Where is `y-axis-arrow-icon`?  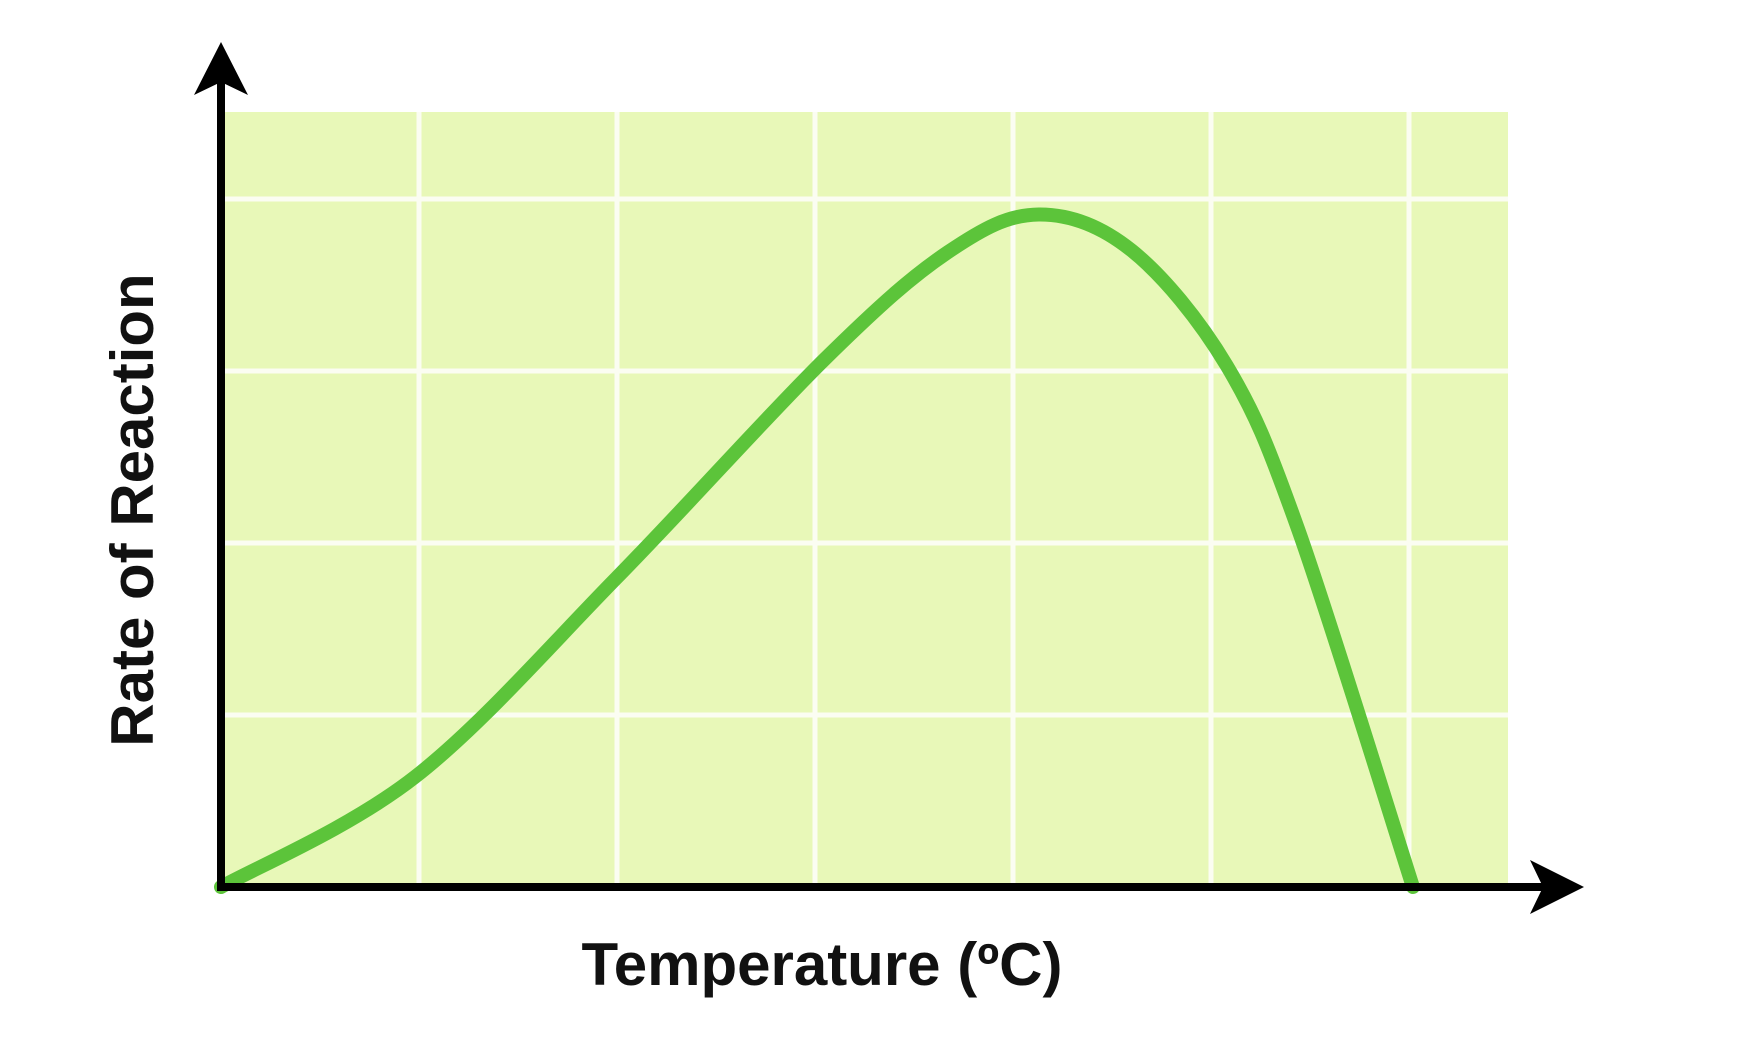 y-axis-arrow-icon is located at coordinates (221, 68).